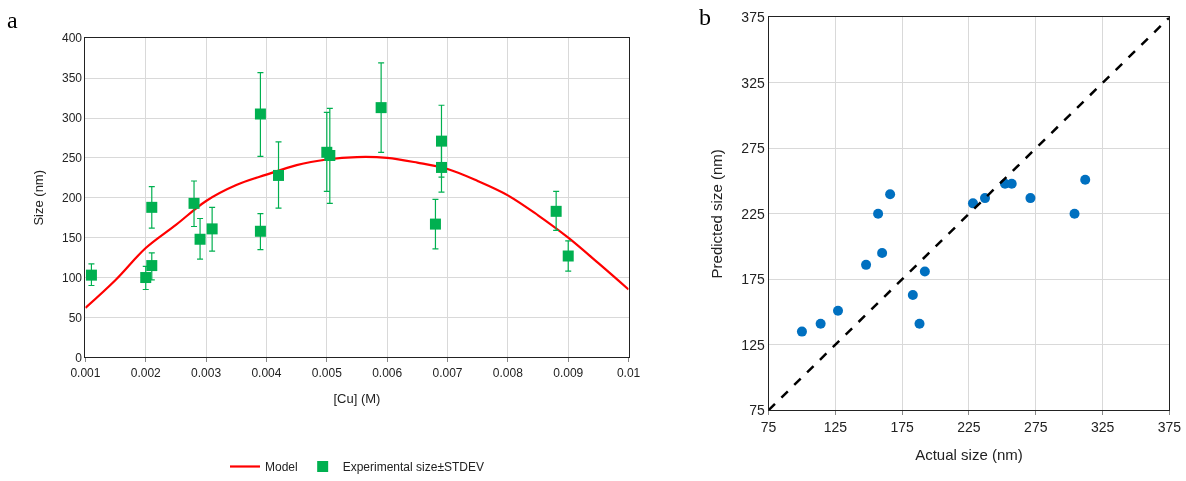 The width and height of the screenshot is (1186, 481). What do you see at coordinates (85, 372) in the screenshot?
I see `x-tick-label: 0.001` at bounding box center [85, 372].